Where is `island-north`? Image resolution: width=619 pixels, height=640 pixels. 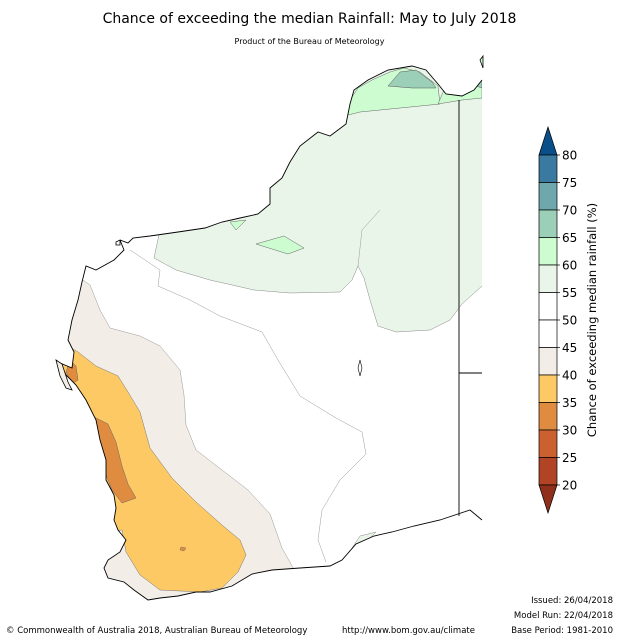
island-north is located at coordinates (118, 242).